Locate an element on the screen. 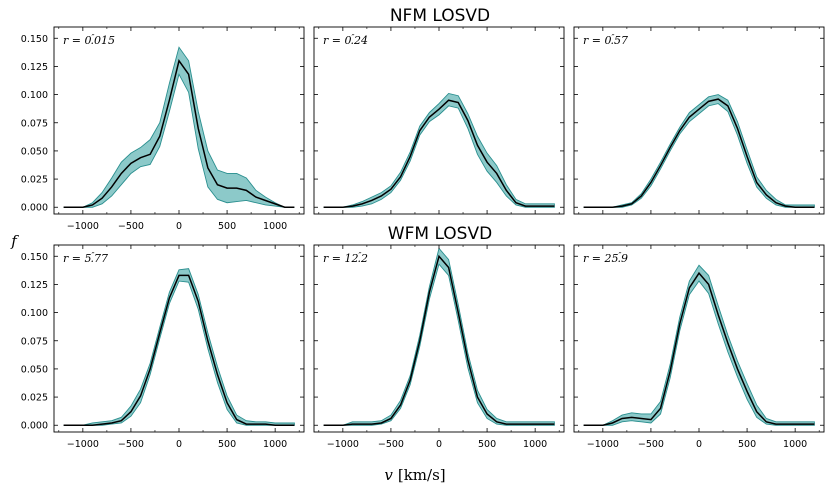 The image size is (831, 491). panel-2: r = 0″.24 is located at coordinates (439, 120).